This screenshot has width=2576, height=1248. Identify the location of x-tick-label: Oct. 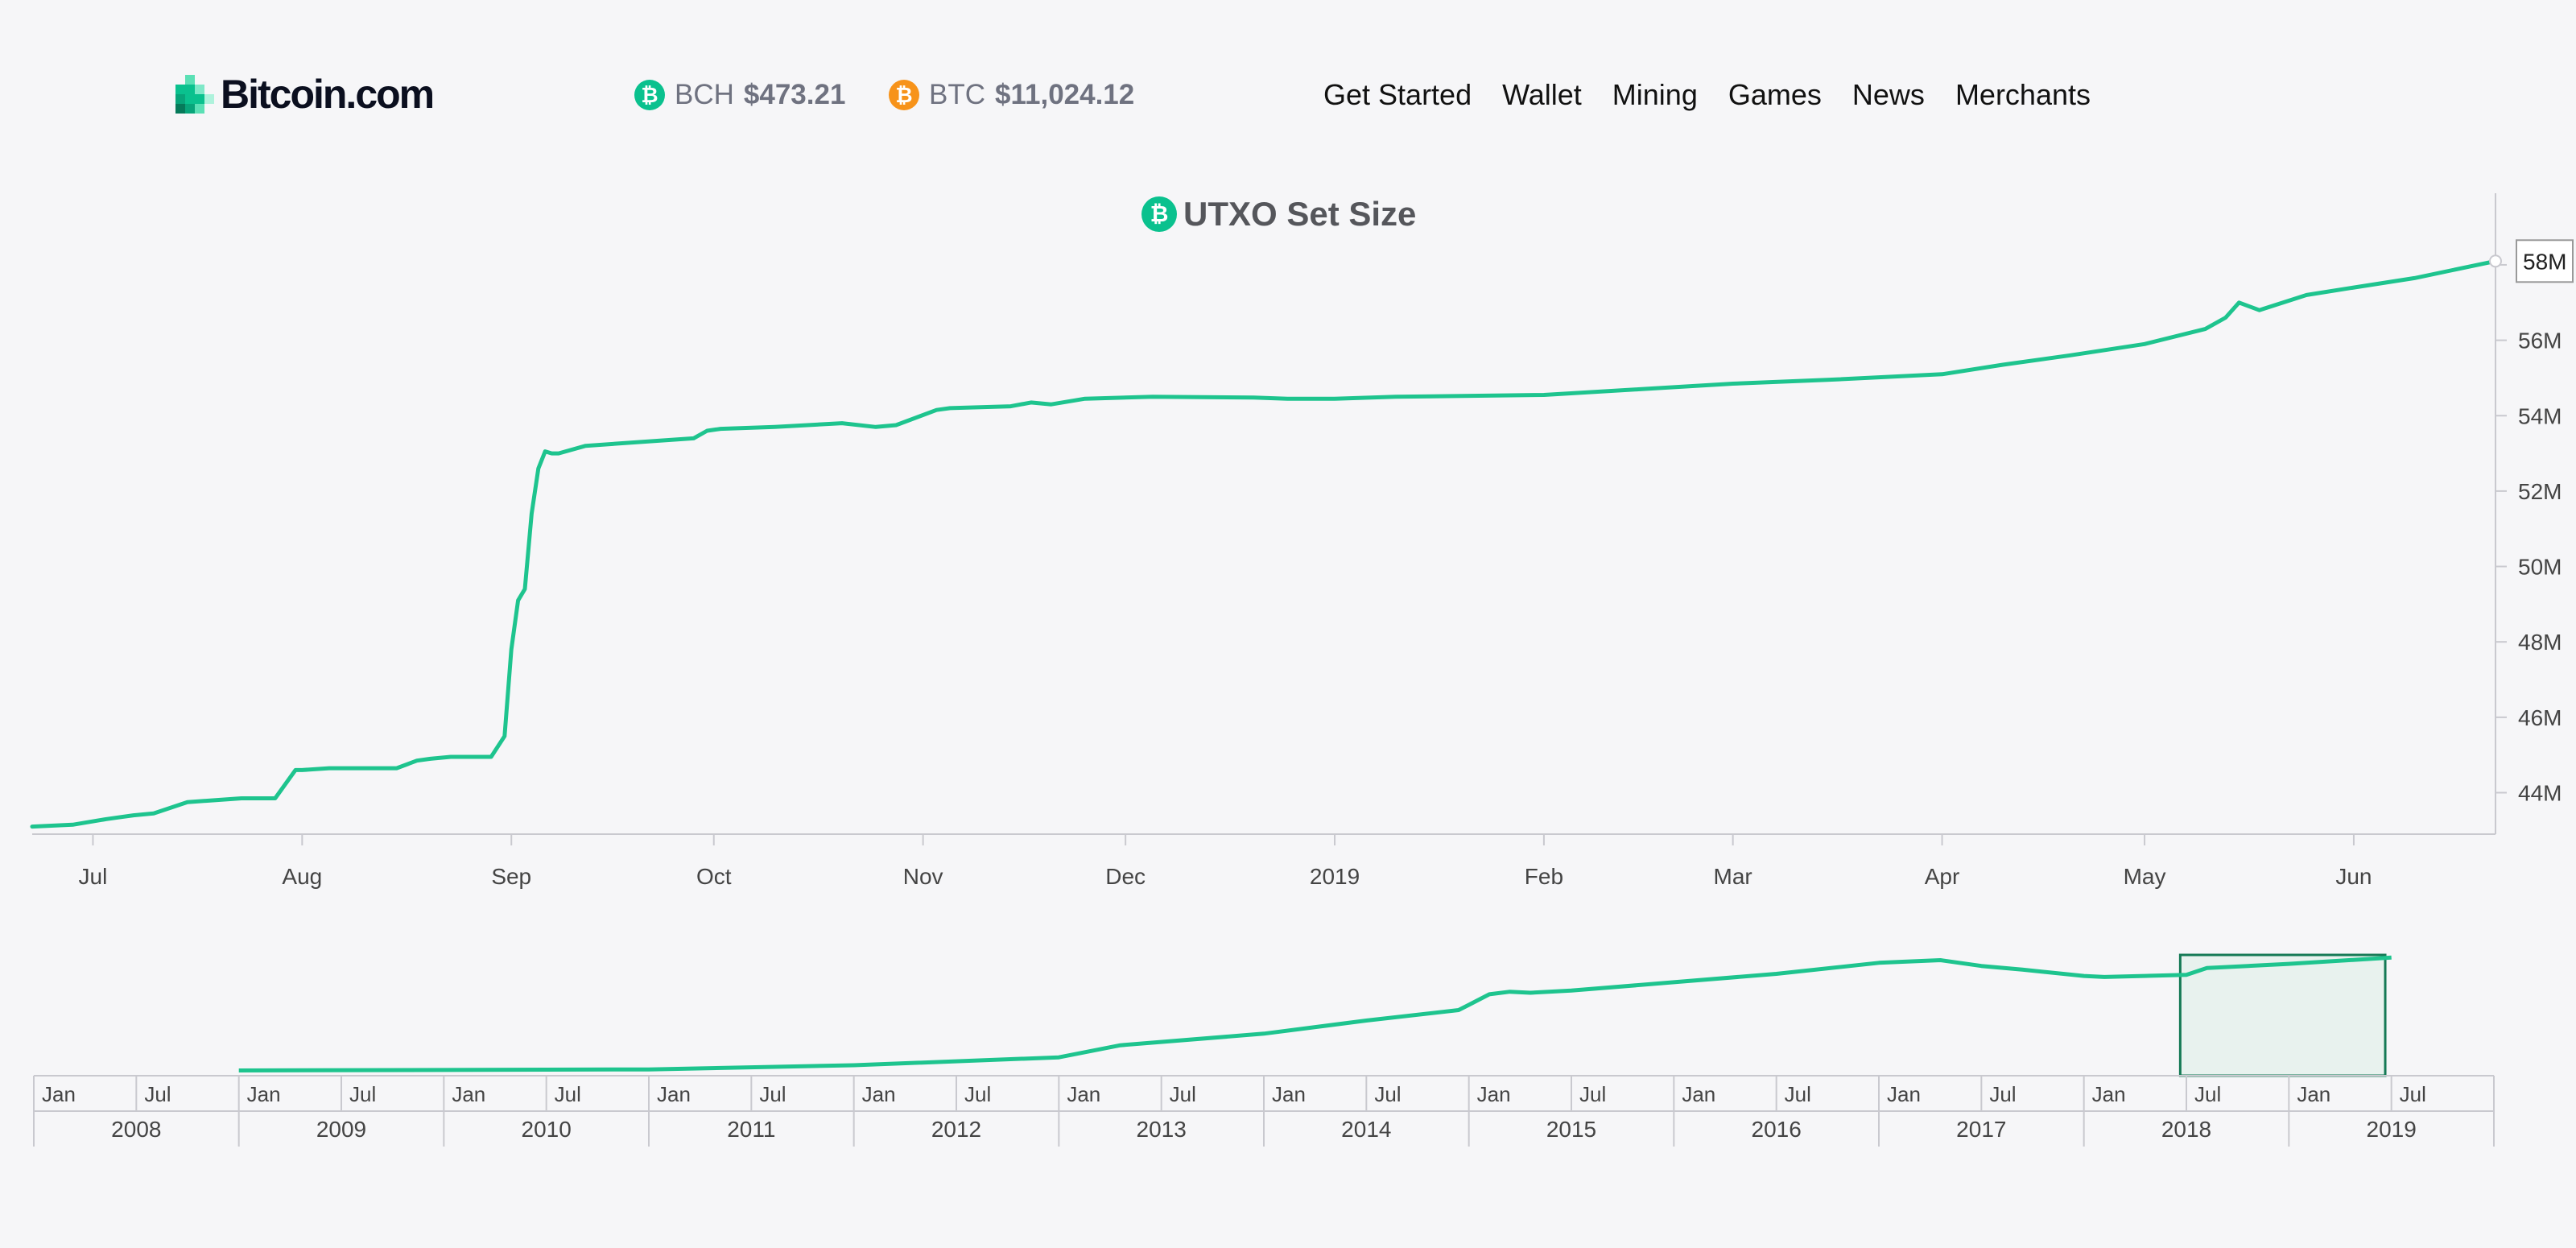
(714, 877).